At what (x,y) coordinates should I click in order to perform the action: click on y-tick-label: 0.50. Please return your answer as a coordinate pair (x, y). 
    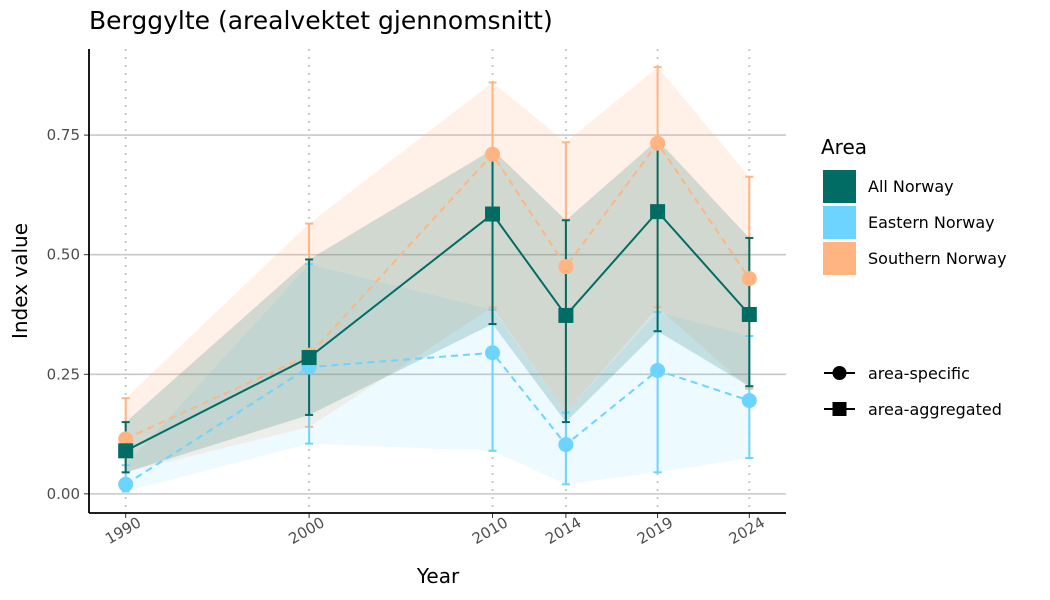
    Looking at the image, I should click on (63, 255).